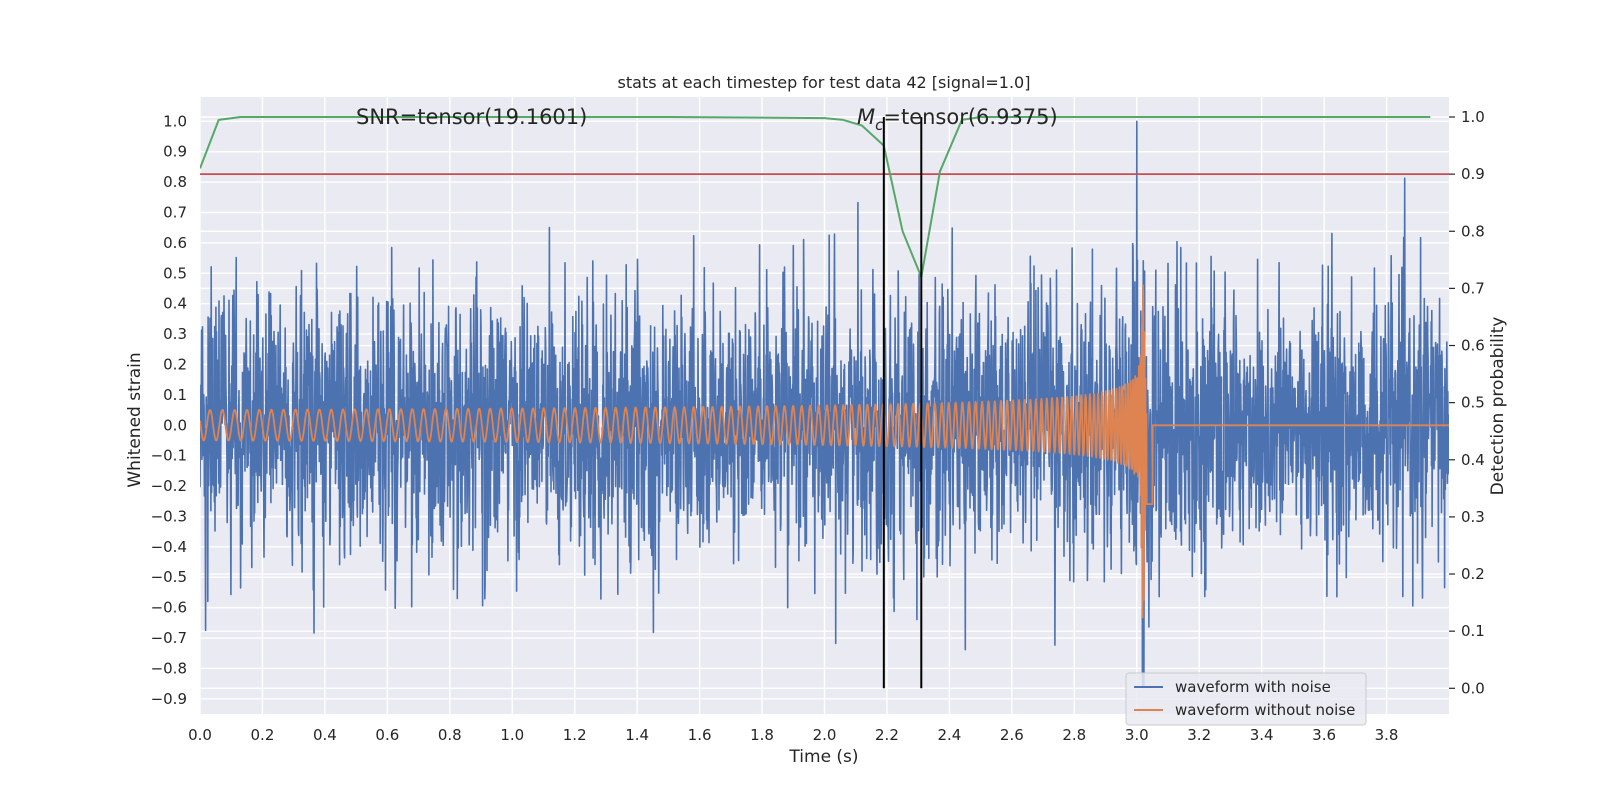  I want to click on y-right-tick-labels: 0.0 0.1 0.2 0.3 0.4 0.5 0.6 0.7 0.8 0.9 1.0, so click(1467, 402).